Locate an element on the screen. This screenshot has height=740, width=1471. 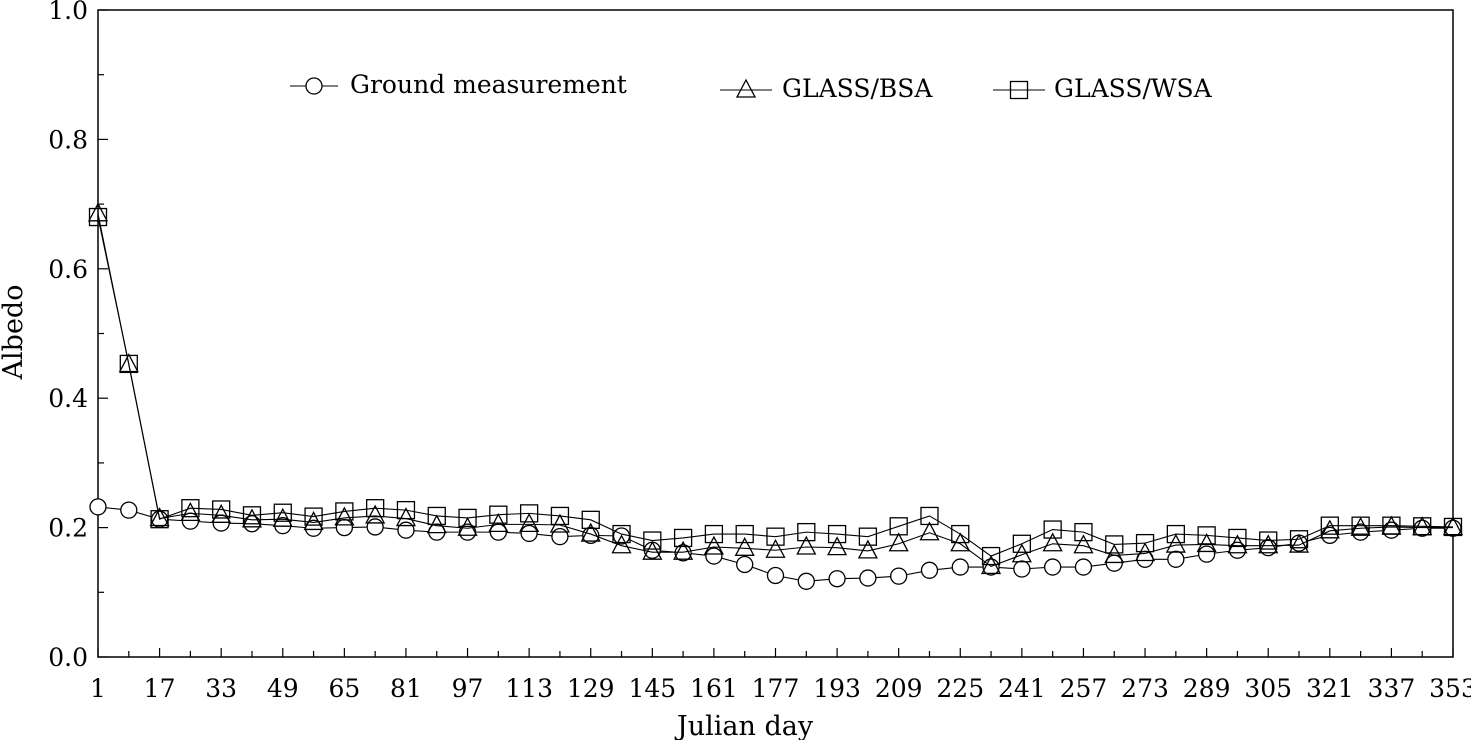
y-tick-label: 0.8 is located at coordinates (68, 139).